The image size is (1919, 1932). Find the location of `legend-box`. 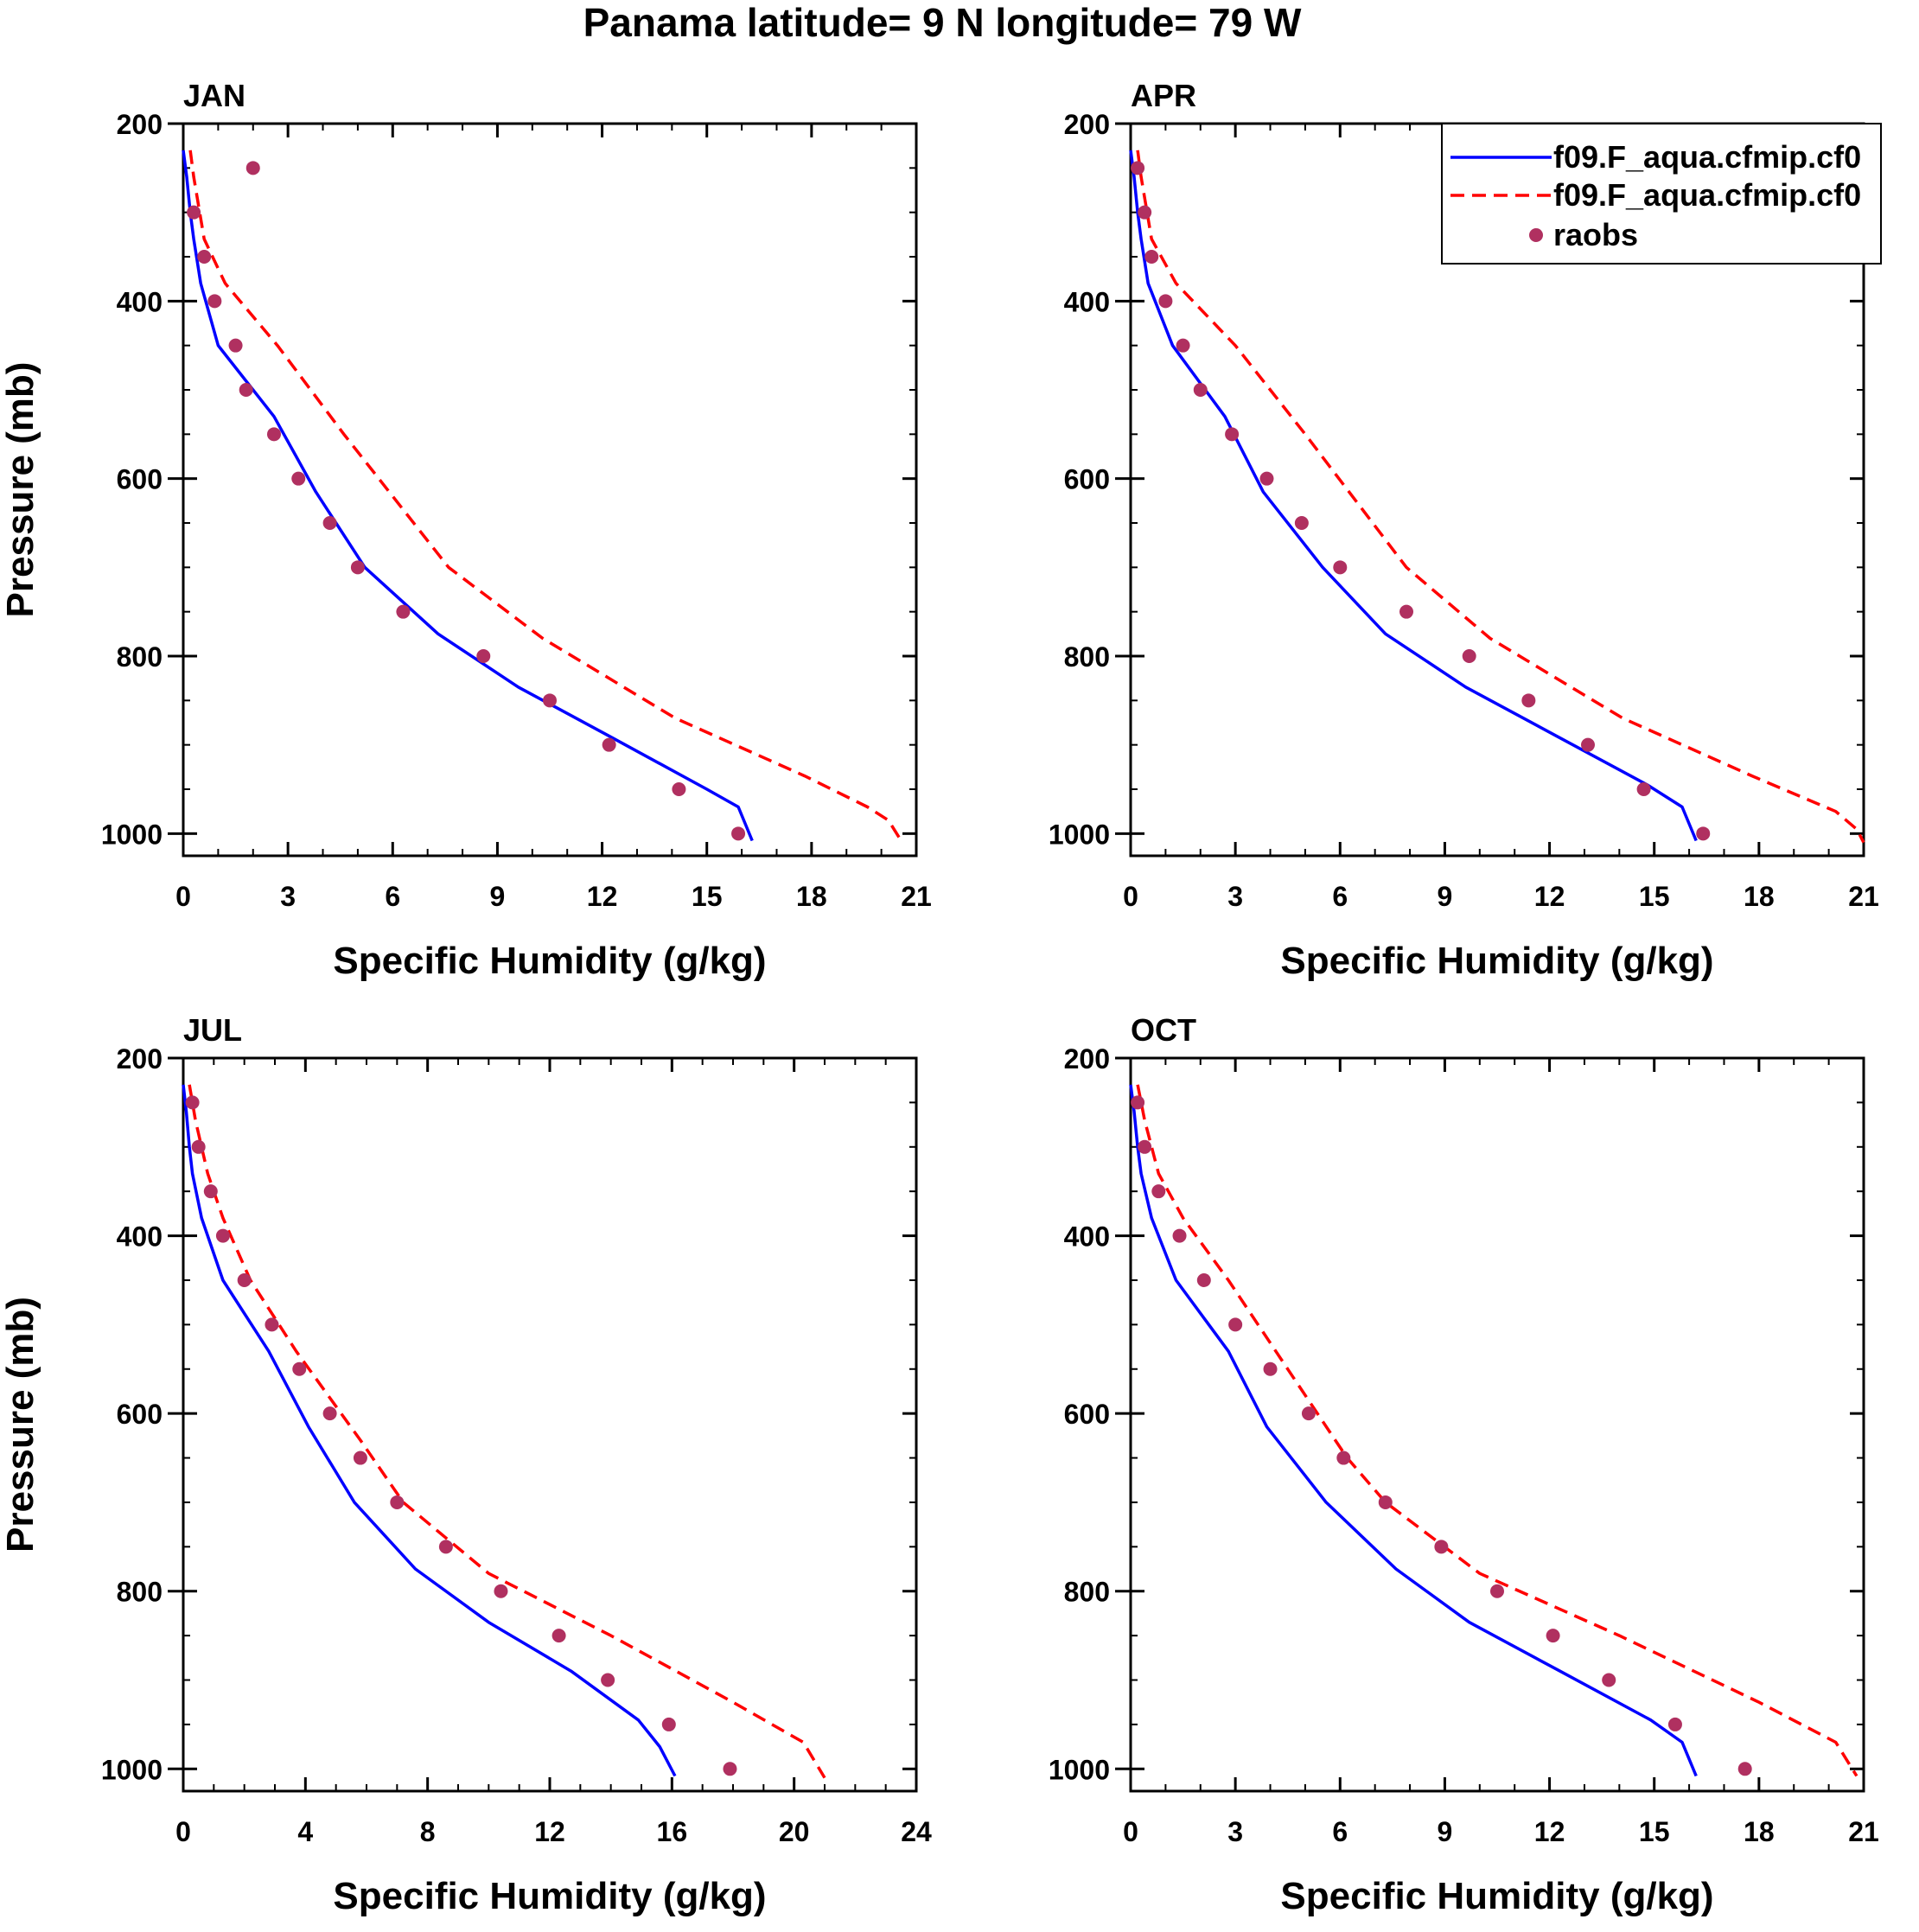

legend-box is located at coordinates (1662, 194).